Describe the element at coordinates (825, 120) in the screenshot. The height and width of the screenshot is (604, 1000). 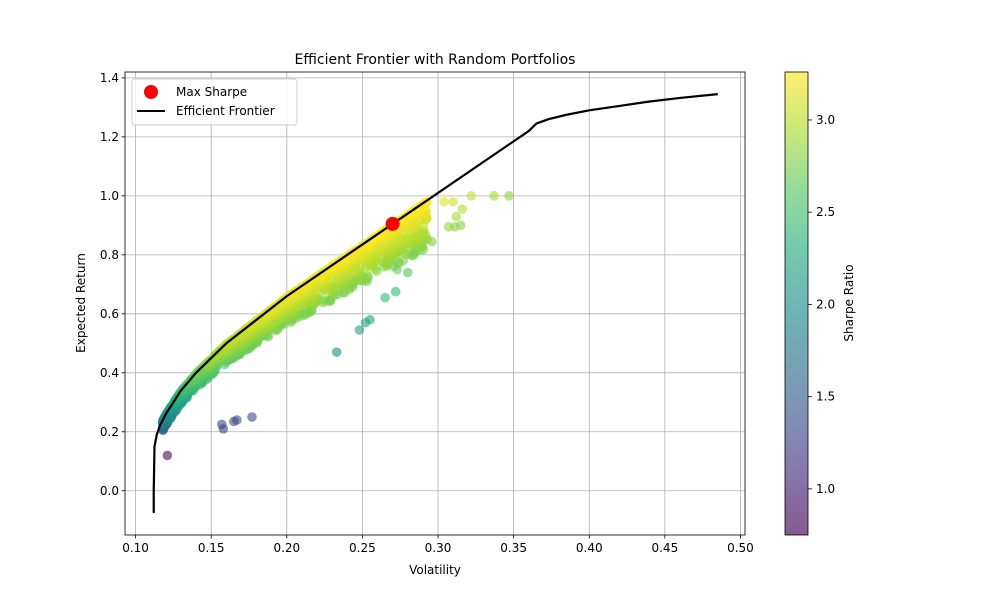
I see `colorbar-tick-label: 3.0` at that location.